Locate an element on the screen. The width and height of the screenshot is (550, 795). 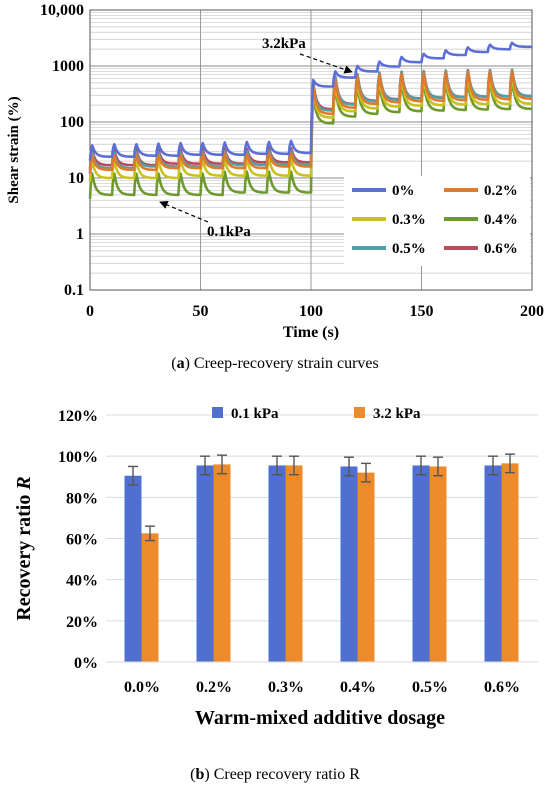
y-tick-label: 100 is located at coordinates (72, 122).